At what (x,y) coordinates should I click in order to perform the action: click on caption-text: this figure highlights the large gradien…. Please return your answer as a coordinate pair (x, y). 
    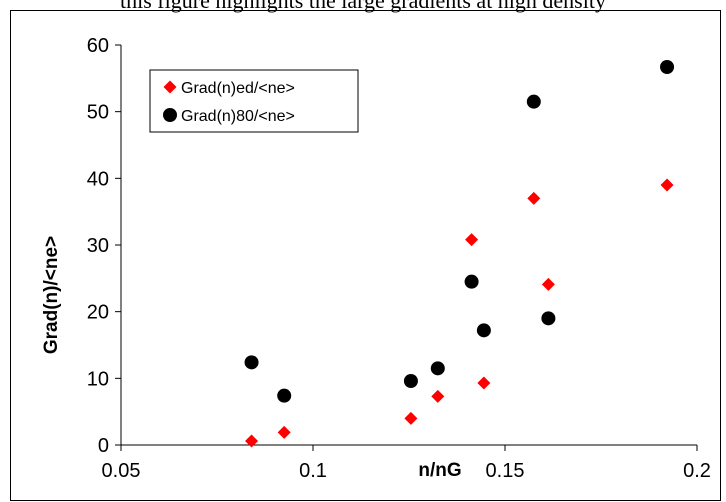
    Looking at the image, I should click on (363, 6).